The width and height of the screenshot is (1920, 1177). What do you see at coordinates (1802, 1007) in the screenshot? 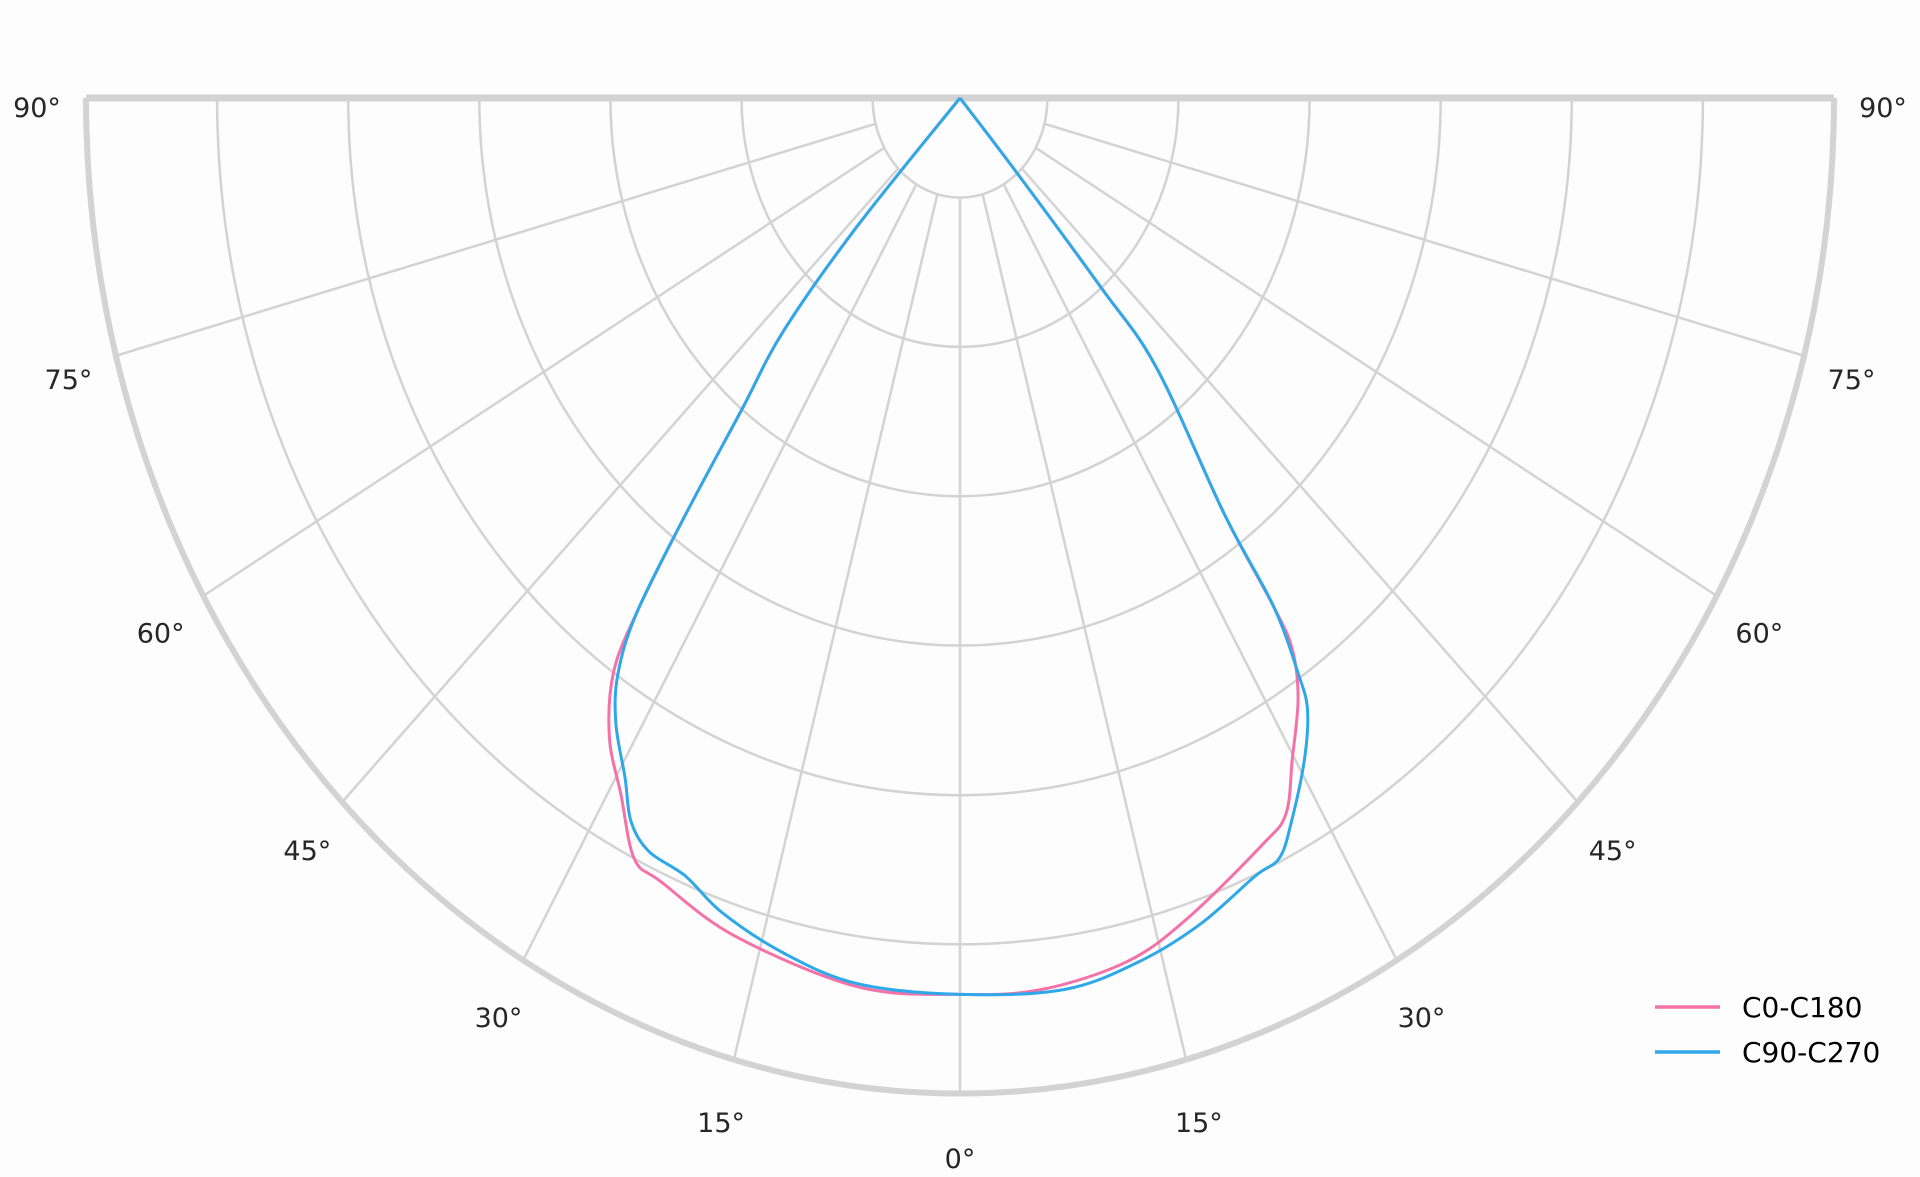
I see `legend-label-c0-c180: C0-C180` at bounding box center [1802, 1007].